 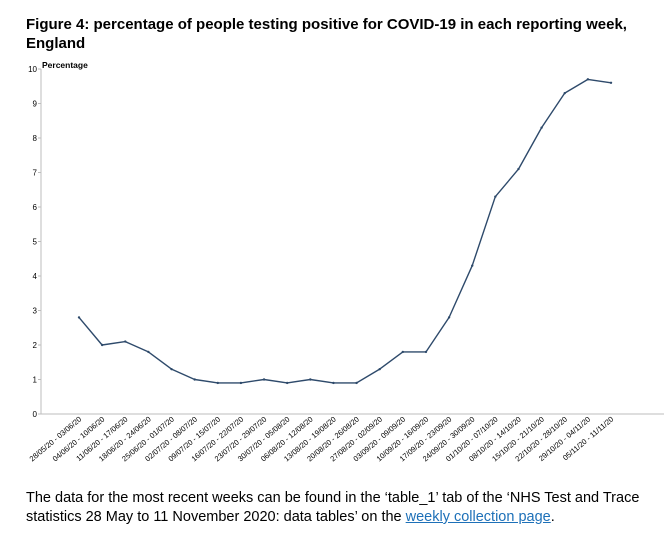 What do you see at coordinates (35, 242) in the screenshot?
I see `y-tick-label: 5` at bounding box center [35, 242].